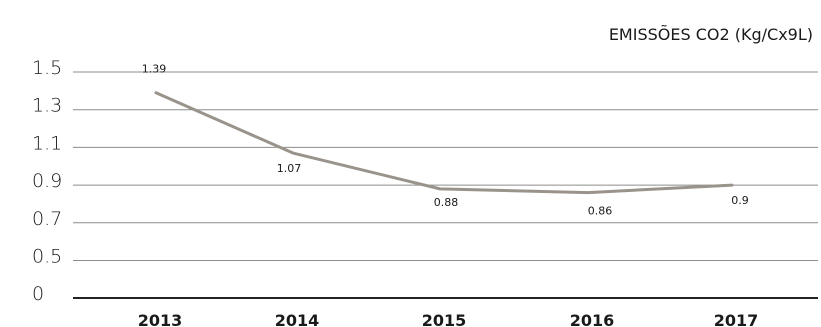 Image resolution: width=821 pixels, height=327 pixels. Describe the element at coordinates (289, 168) in the screenshot. I see `data-label: 1.07` at that location.